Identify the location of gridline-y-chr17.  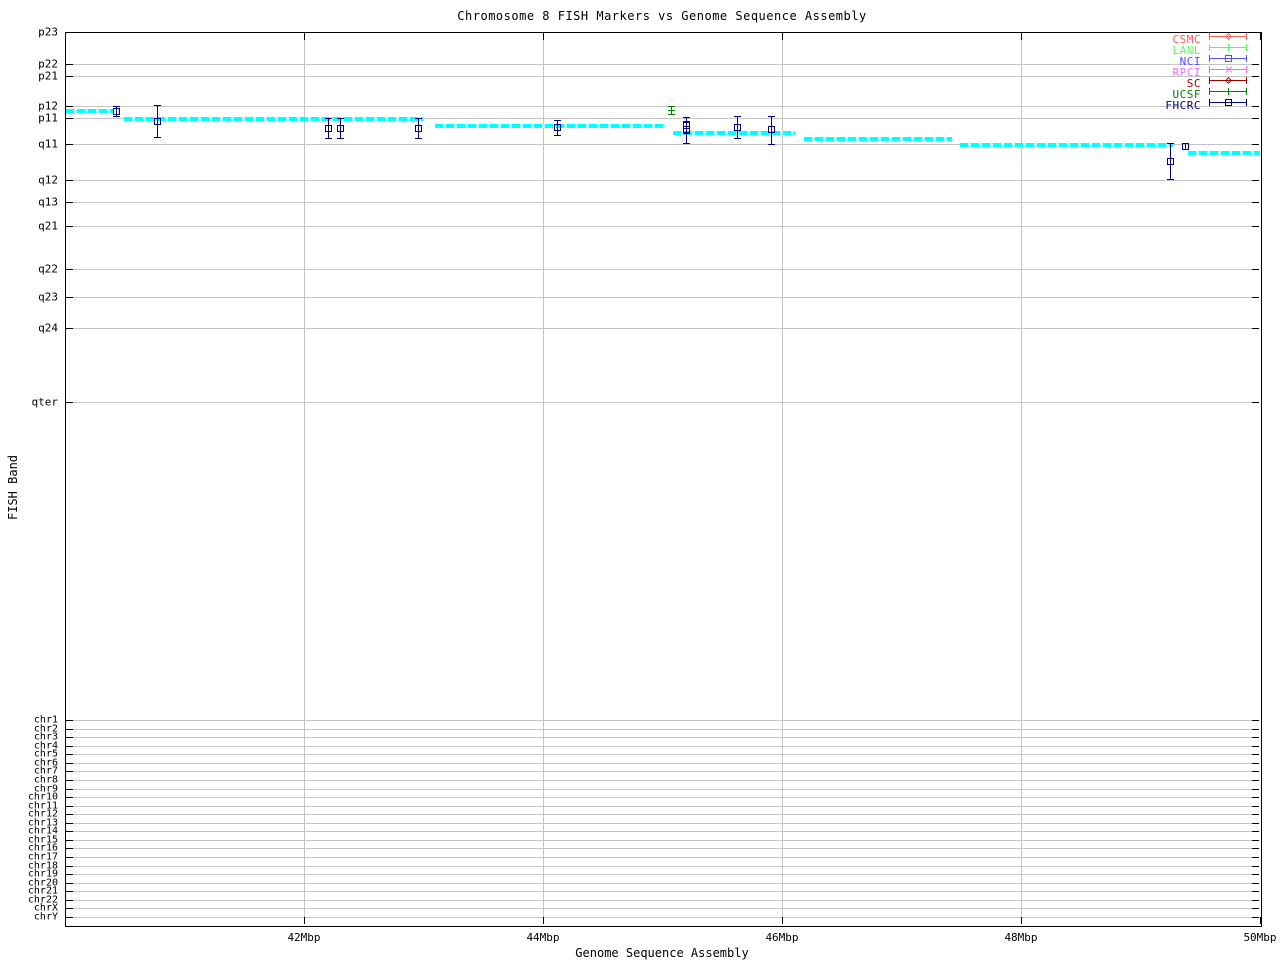
(662, 857).